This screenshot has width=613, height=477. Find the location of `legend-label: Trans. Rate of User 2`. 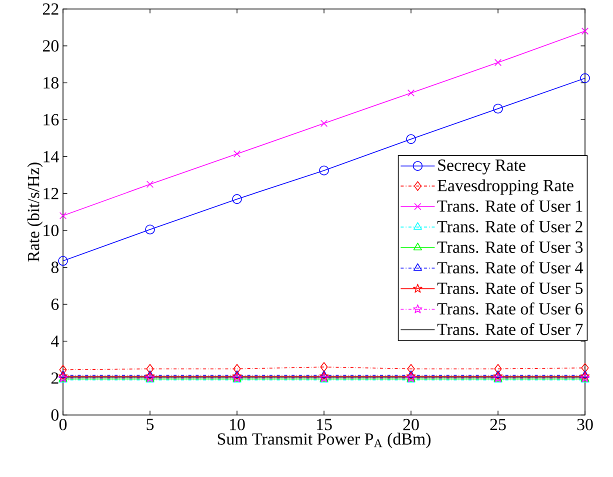

legend-label: Trans. Rate of User 2 is located at coordinates (509, 226).